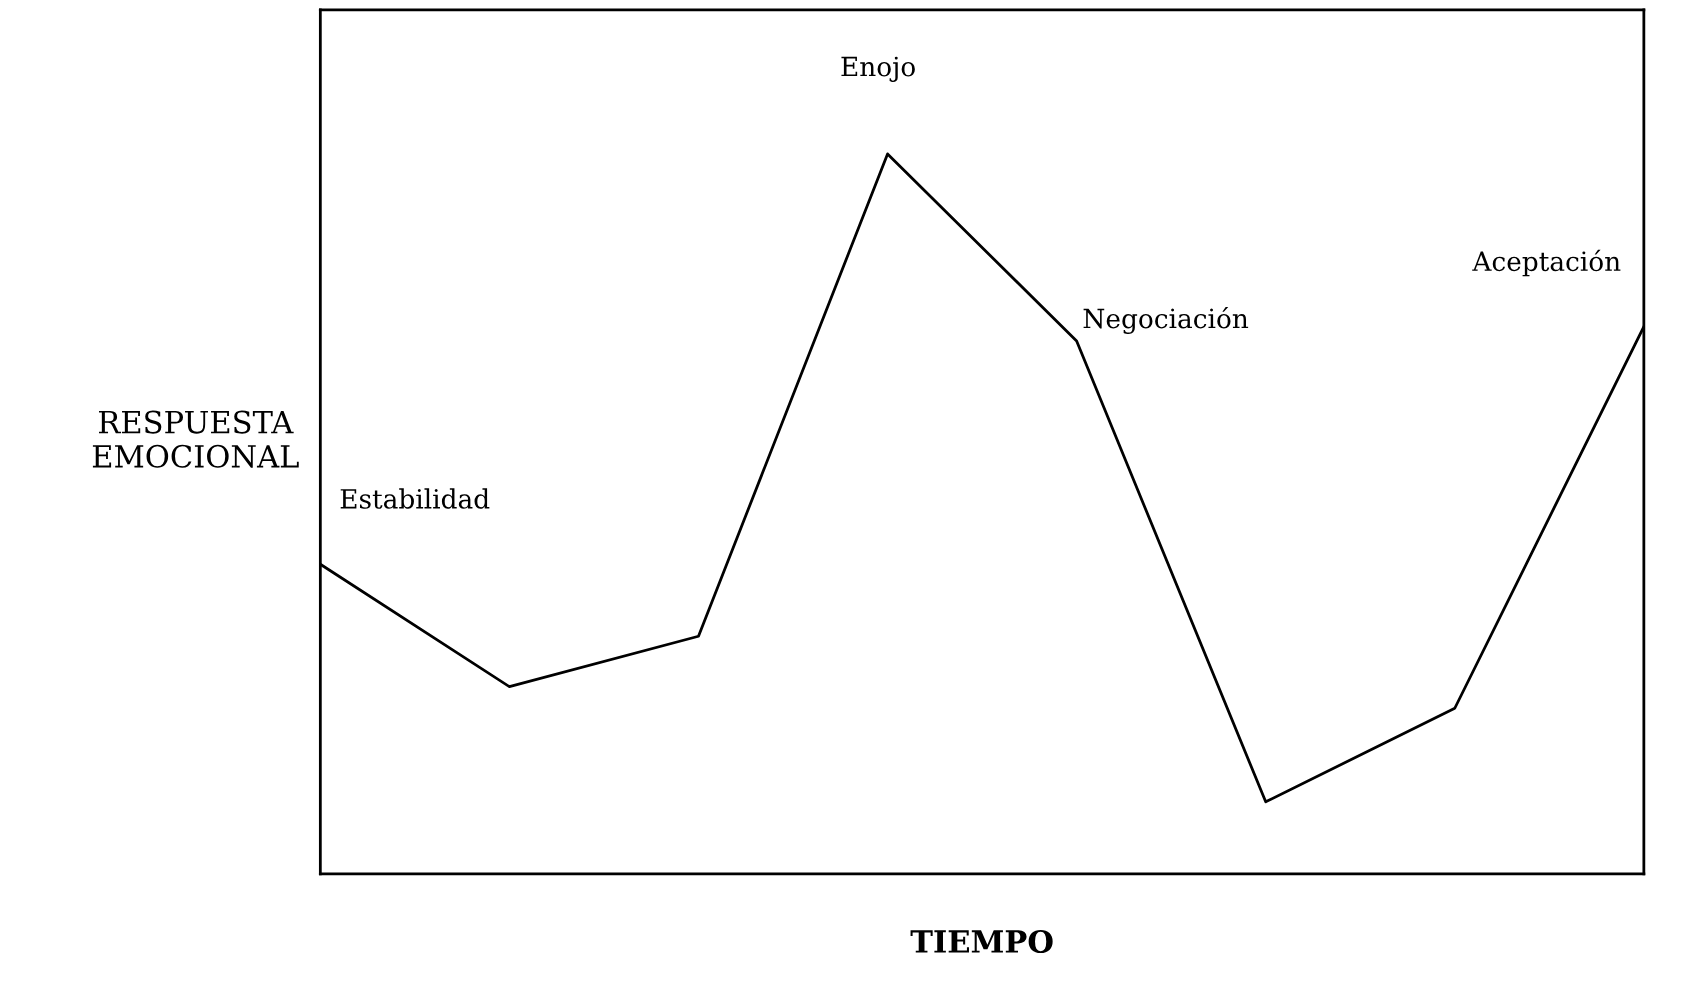 Image resolution: width=1686 pixels, height=993 pixels. I want to click on y-axis-title: RESPUESTA EMOCIONAL, so click(195, 439).